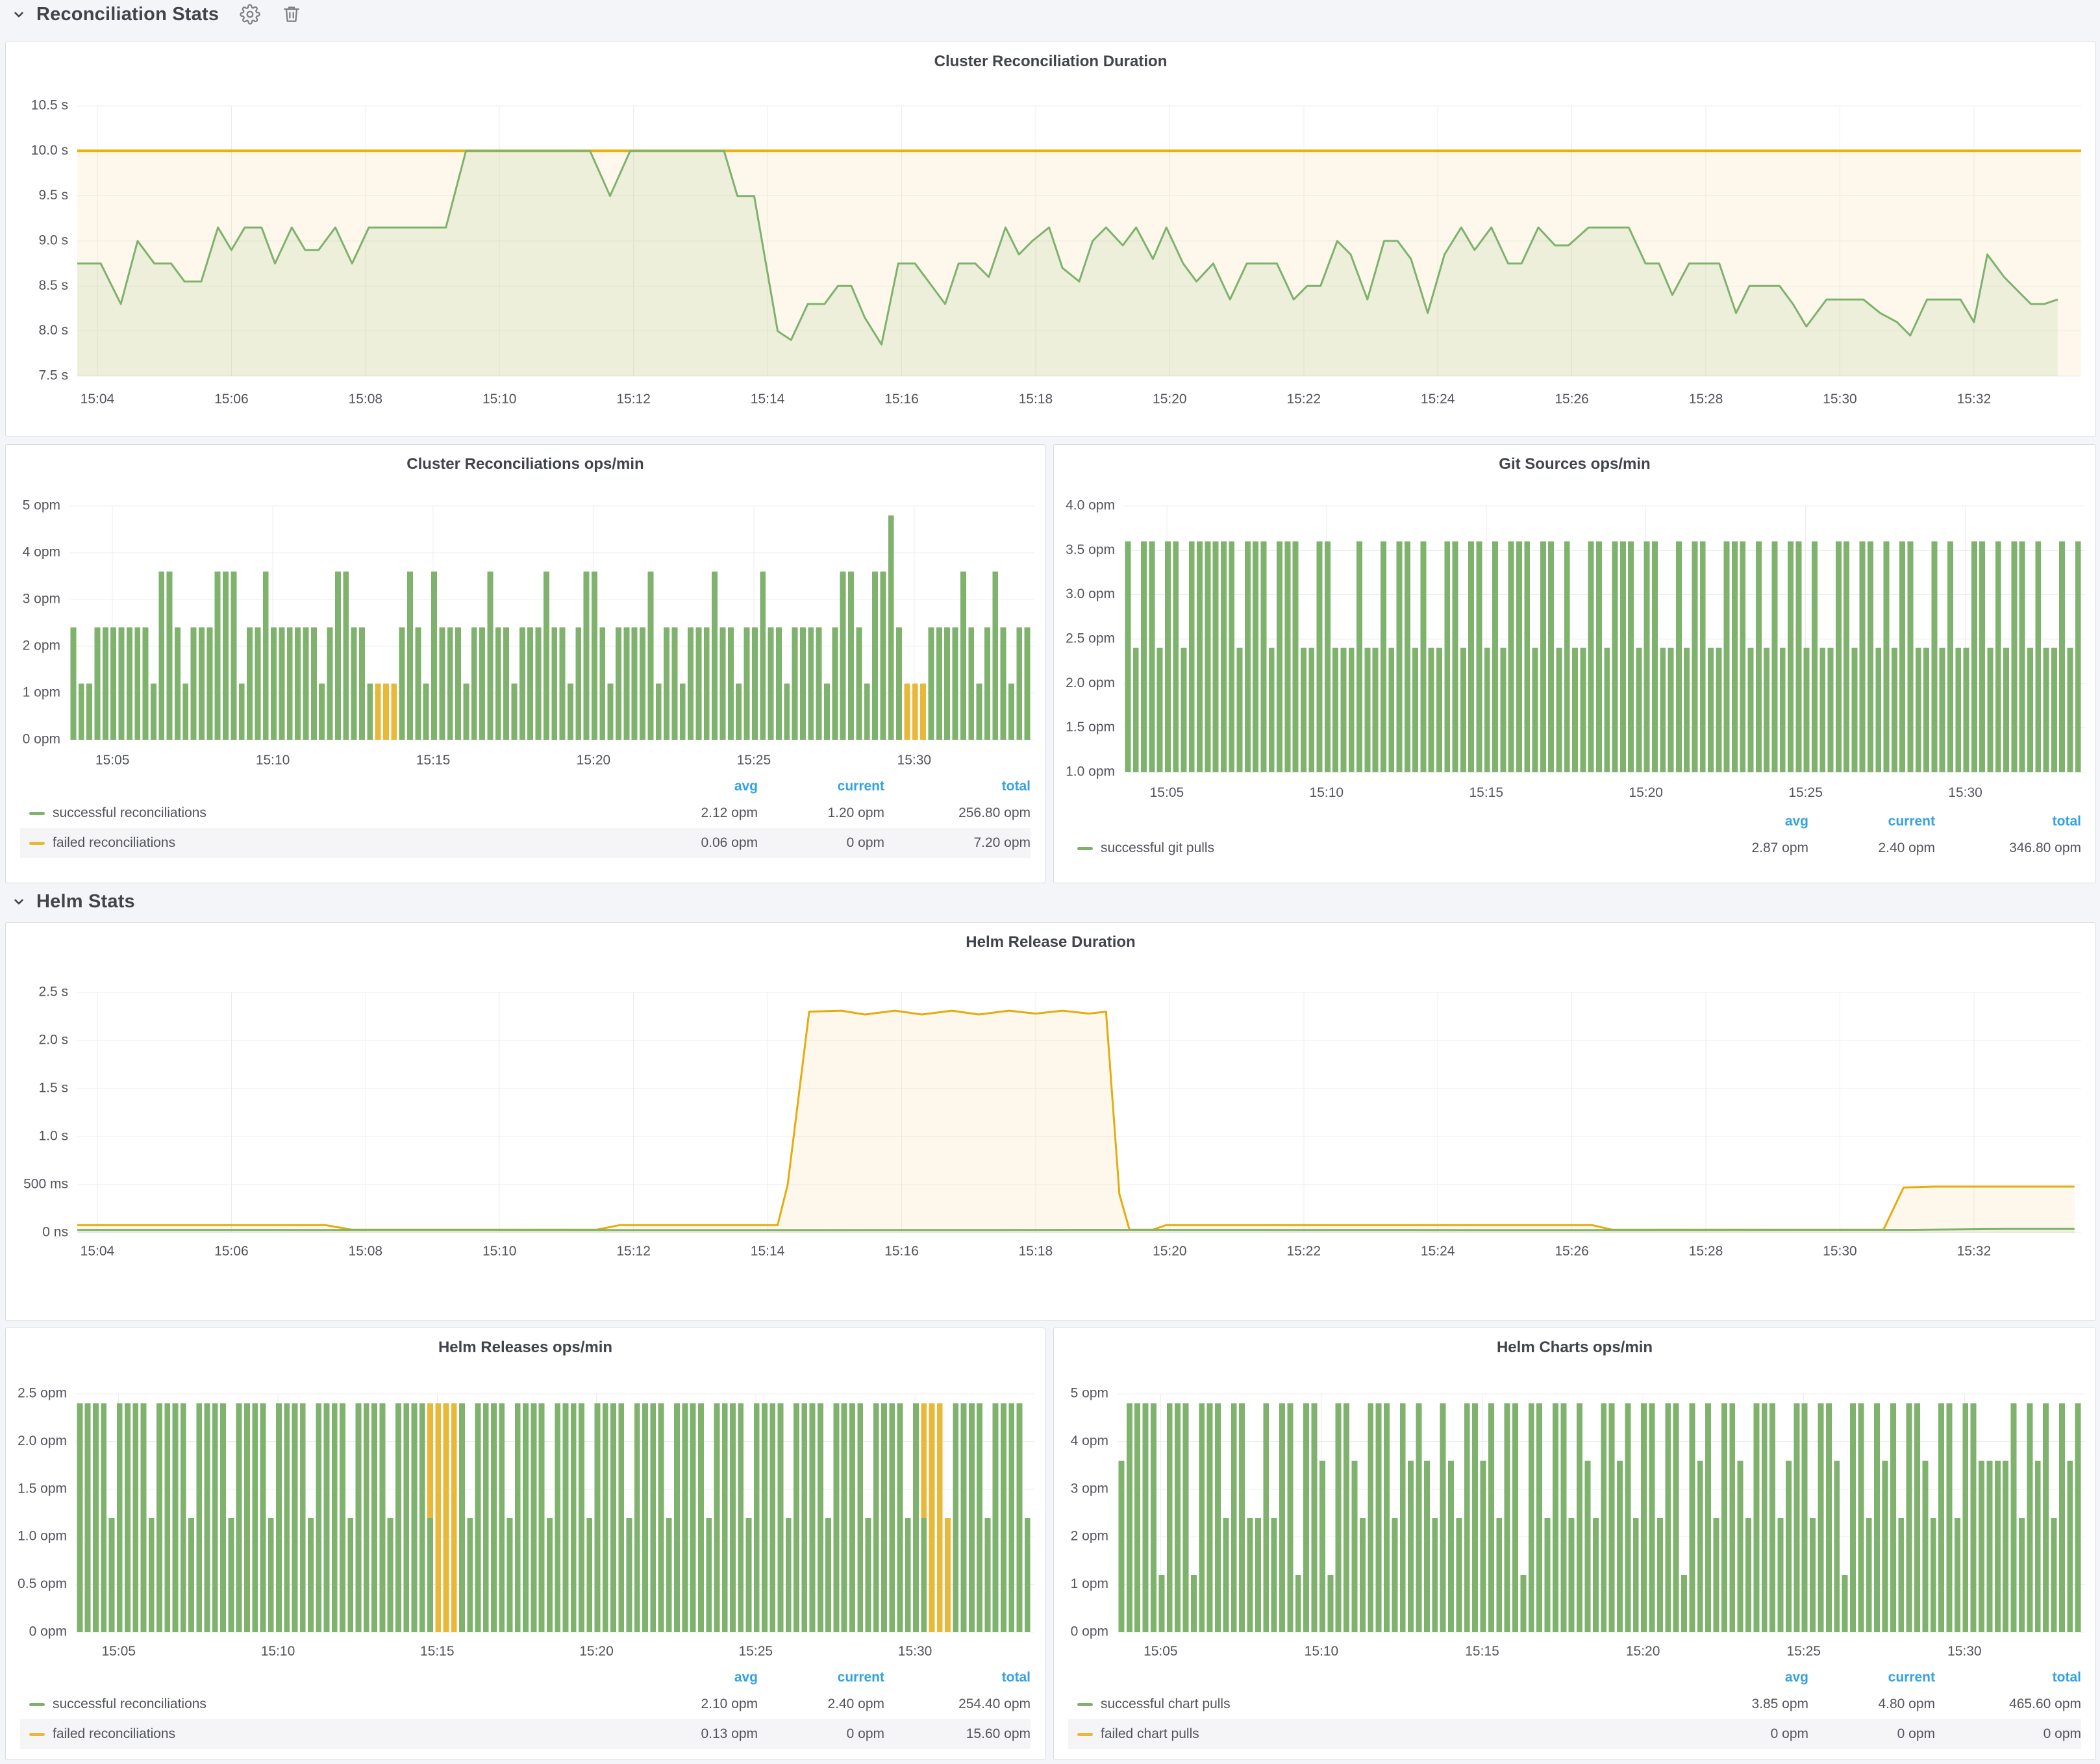 This screenshot has height=1764, width=2100. What do you see at coordinates (1789, 1734) in the screenshot?
I see `legend-avg-value: 0 opm` at bounding box center [1789, 1734].